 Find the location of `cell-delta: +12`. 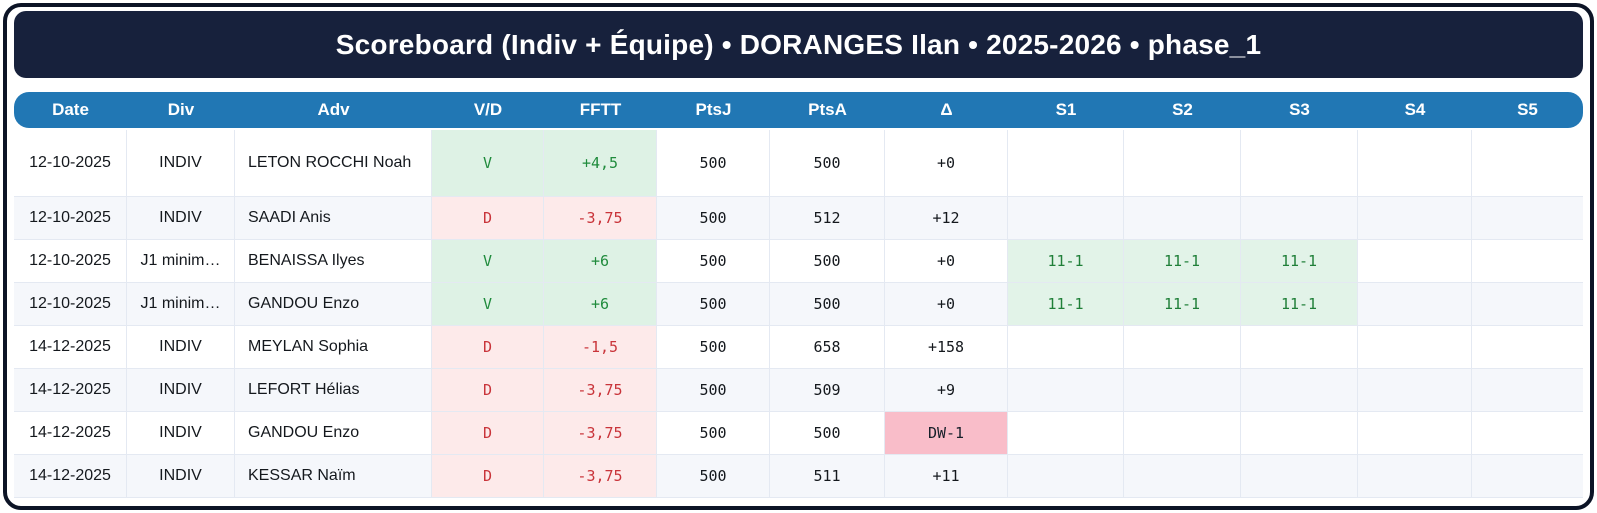

cell-delta: +12 is located at coordinates (946, 218).